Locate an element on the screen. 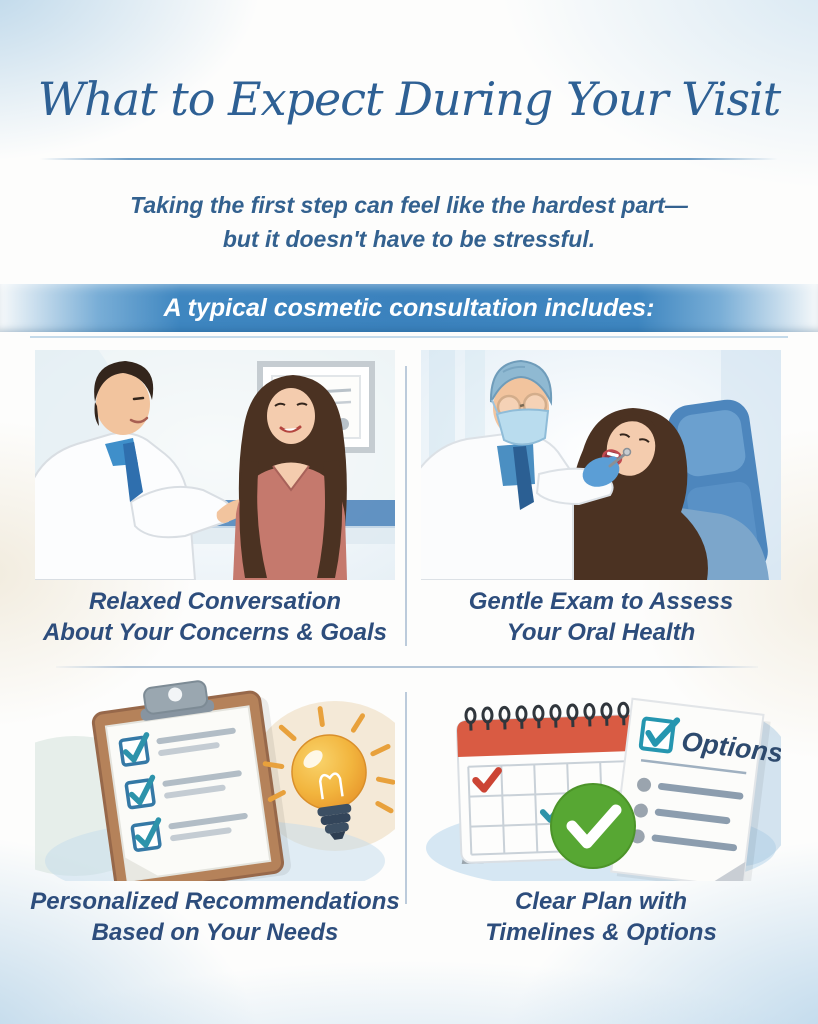 The height and width of the screenshot is (1024, 818). divider-horizontal is located at coordinates (407, 667).